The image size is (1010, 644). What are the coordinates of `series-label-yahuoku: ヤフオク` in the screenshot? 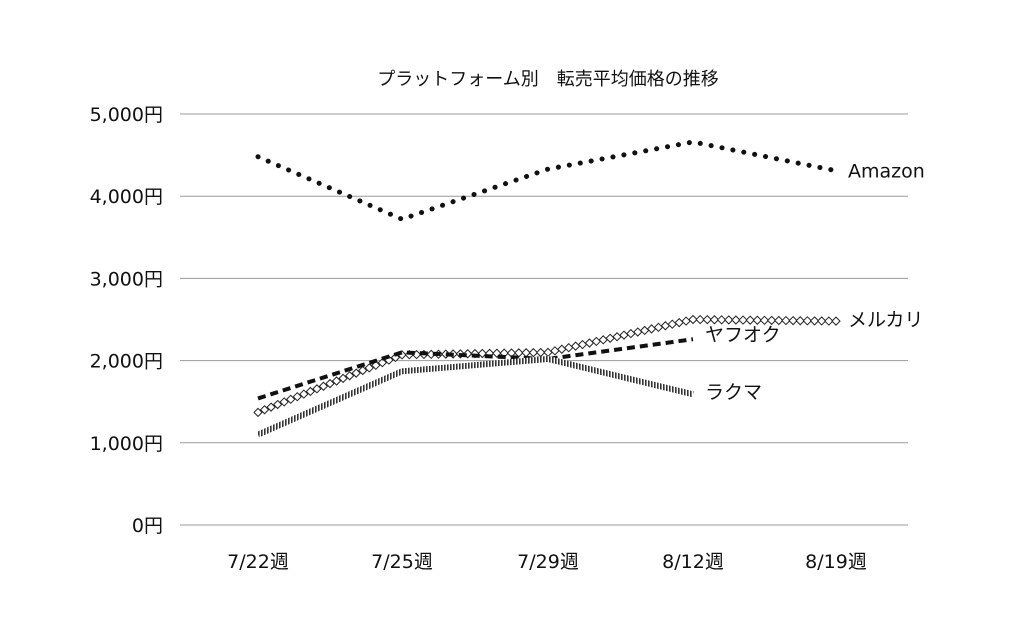 It's located at (743, 335).